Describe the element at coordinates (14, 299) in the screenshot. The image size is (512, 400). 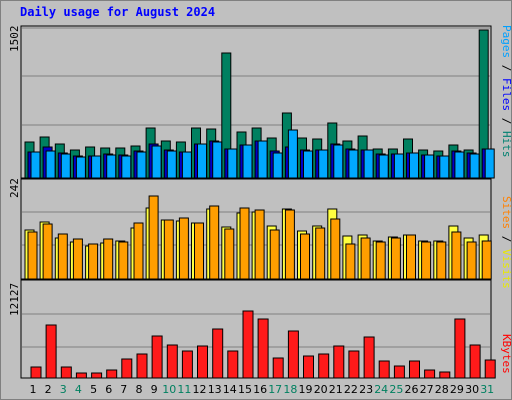
I see `panel-kbytes-max-label: 12127` at that location.